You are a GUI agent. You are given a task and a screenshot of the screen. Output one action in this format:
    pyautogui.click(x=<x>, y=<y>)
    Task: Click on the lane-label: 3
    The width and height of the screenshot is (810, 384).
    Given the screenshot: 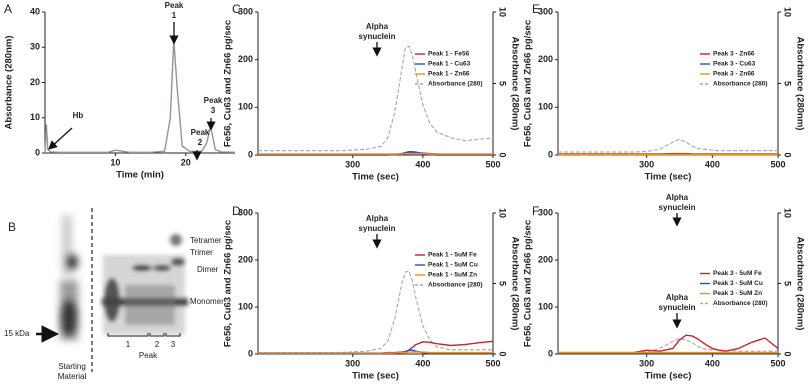 What is the action you would take?
    pyautogui.click(x=173, y=344)
    